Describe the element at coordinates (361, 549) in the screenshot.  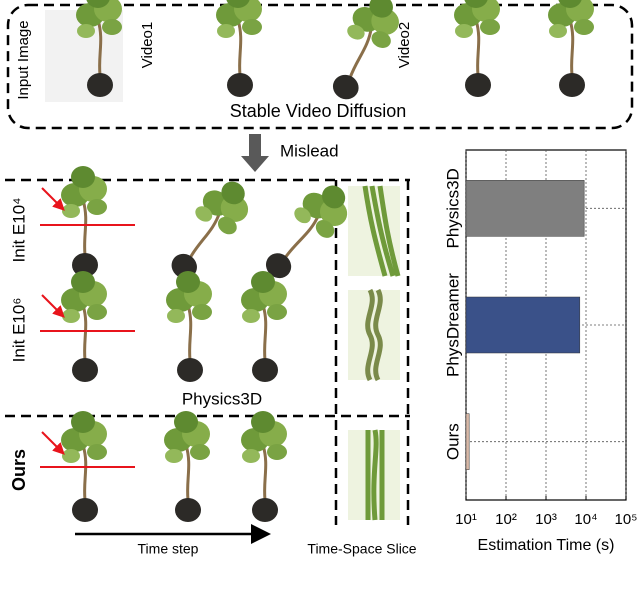
I see `label: Time-Space Slice` at that location.